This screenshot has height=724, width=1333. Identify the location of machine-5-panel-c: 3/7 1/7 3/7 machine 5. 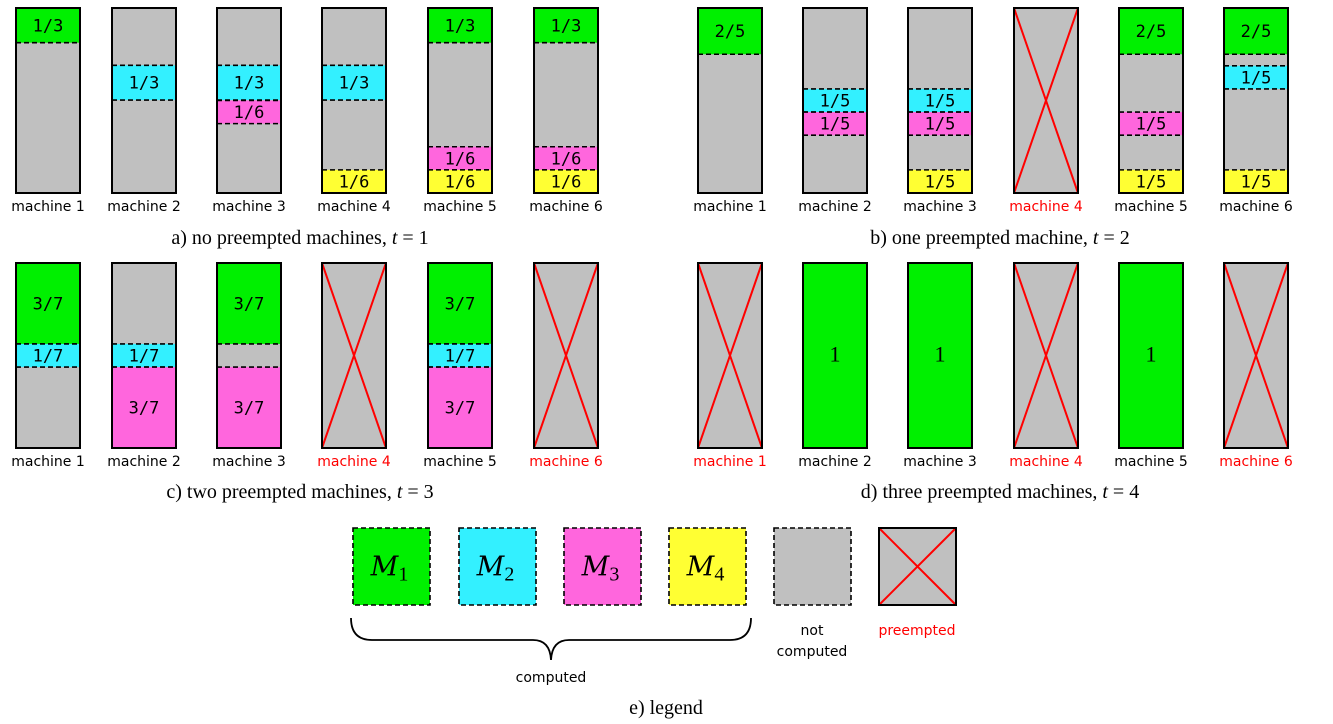
(460, 366).